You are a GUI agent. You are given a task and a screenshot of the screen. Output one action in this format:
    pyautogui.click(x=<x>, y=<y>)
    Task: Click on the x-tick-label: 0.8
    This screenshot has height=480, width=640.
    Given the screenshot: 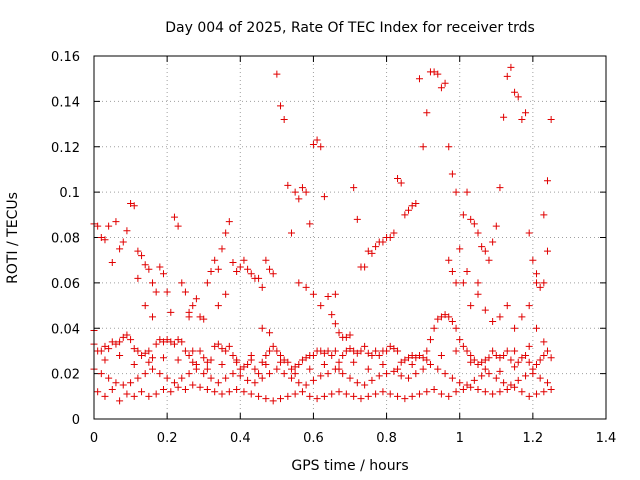 What is the action you would take?
    pyautogui.click(x=386, y=438)
    